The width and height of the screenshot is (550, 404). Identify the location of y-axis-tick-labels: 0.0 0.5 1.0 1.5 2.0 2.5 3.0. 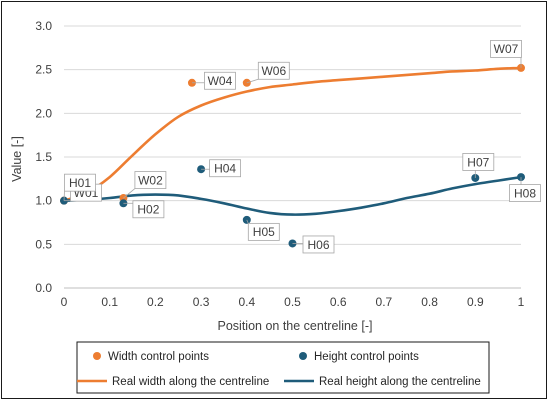
(43, 157).